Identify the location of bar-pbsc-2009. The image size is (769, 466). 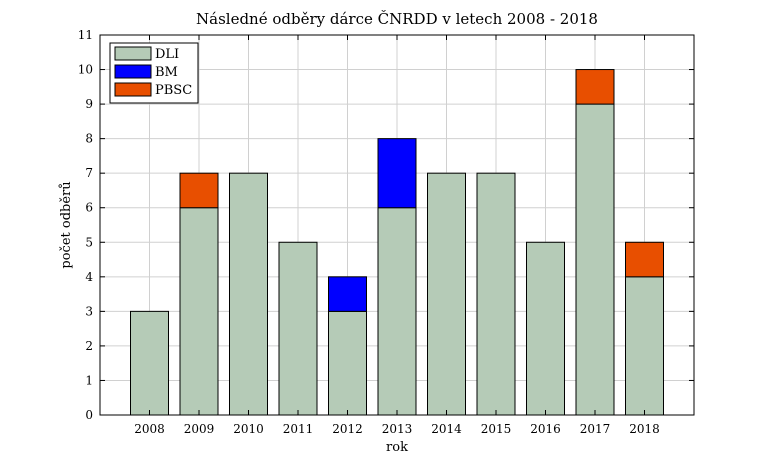
(199, 190).